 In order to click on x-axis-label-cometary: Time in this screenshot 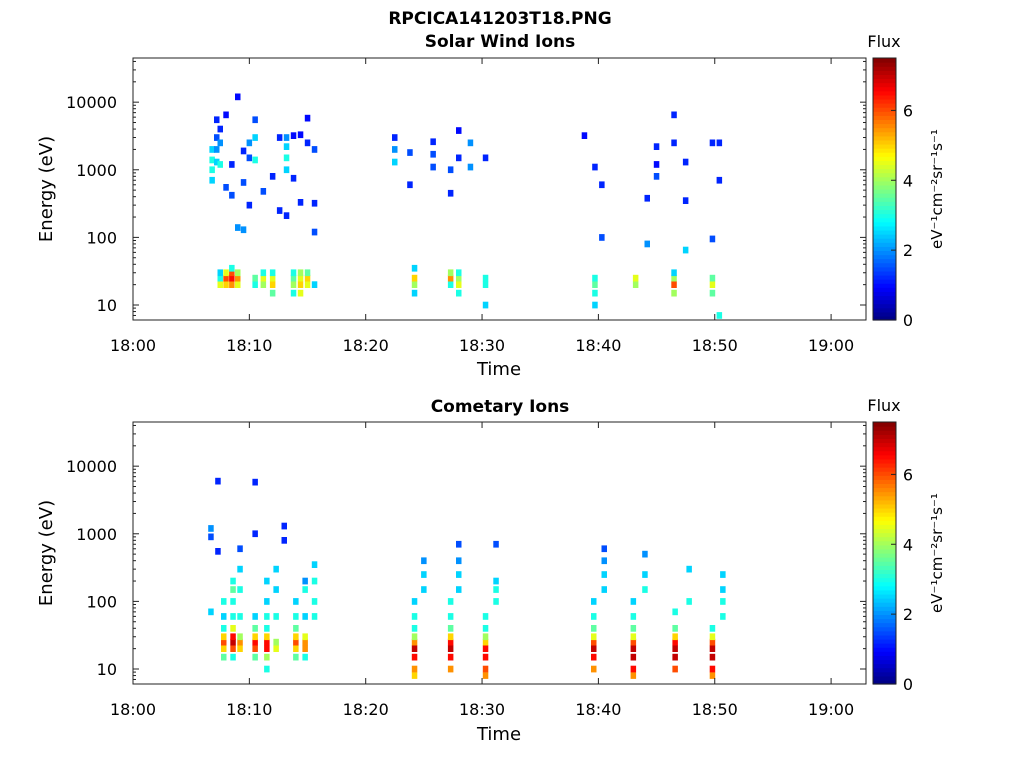, I will do `click(498, 734)`.